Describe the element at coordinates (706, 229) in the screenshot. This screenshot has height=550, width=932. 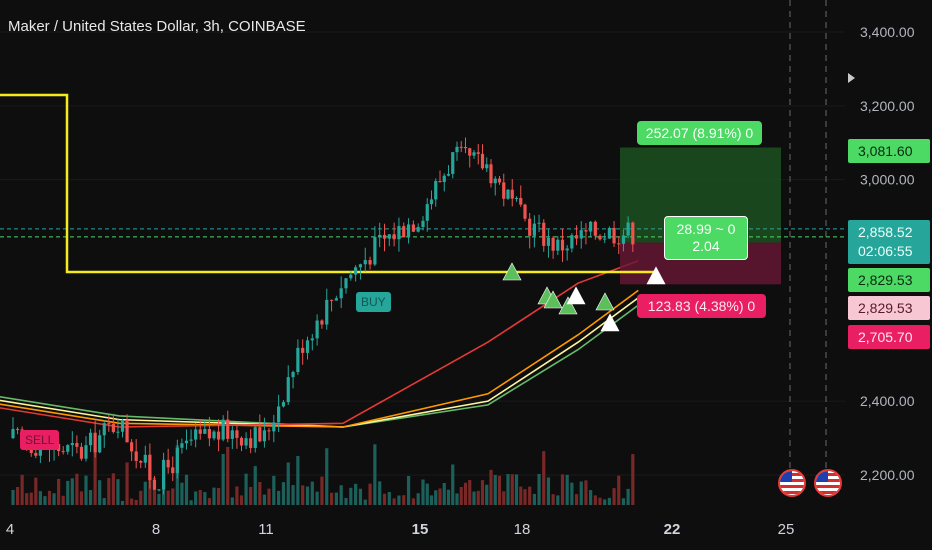
I see `position-center-line1: 28.99 ~ 0` at that location.